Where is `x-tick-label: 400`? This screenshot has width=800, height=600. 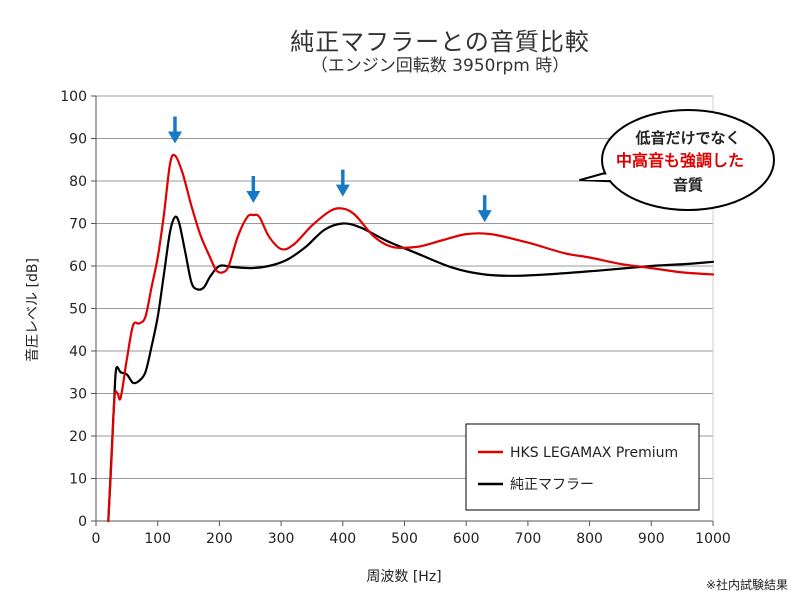 x-tick-label: 400 is located at coordinates (342, 539).